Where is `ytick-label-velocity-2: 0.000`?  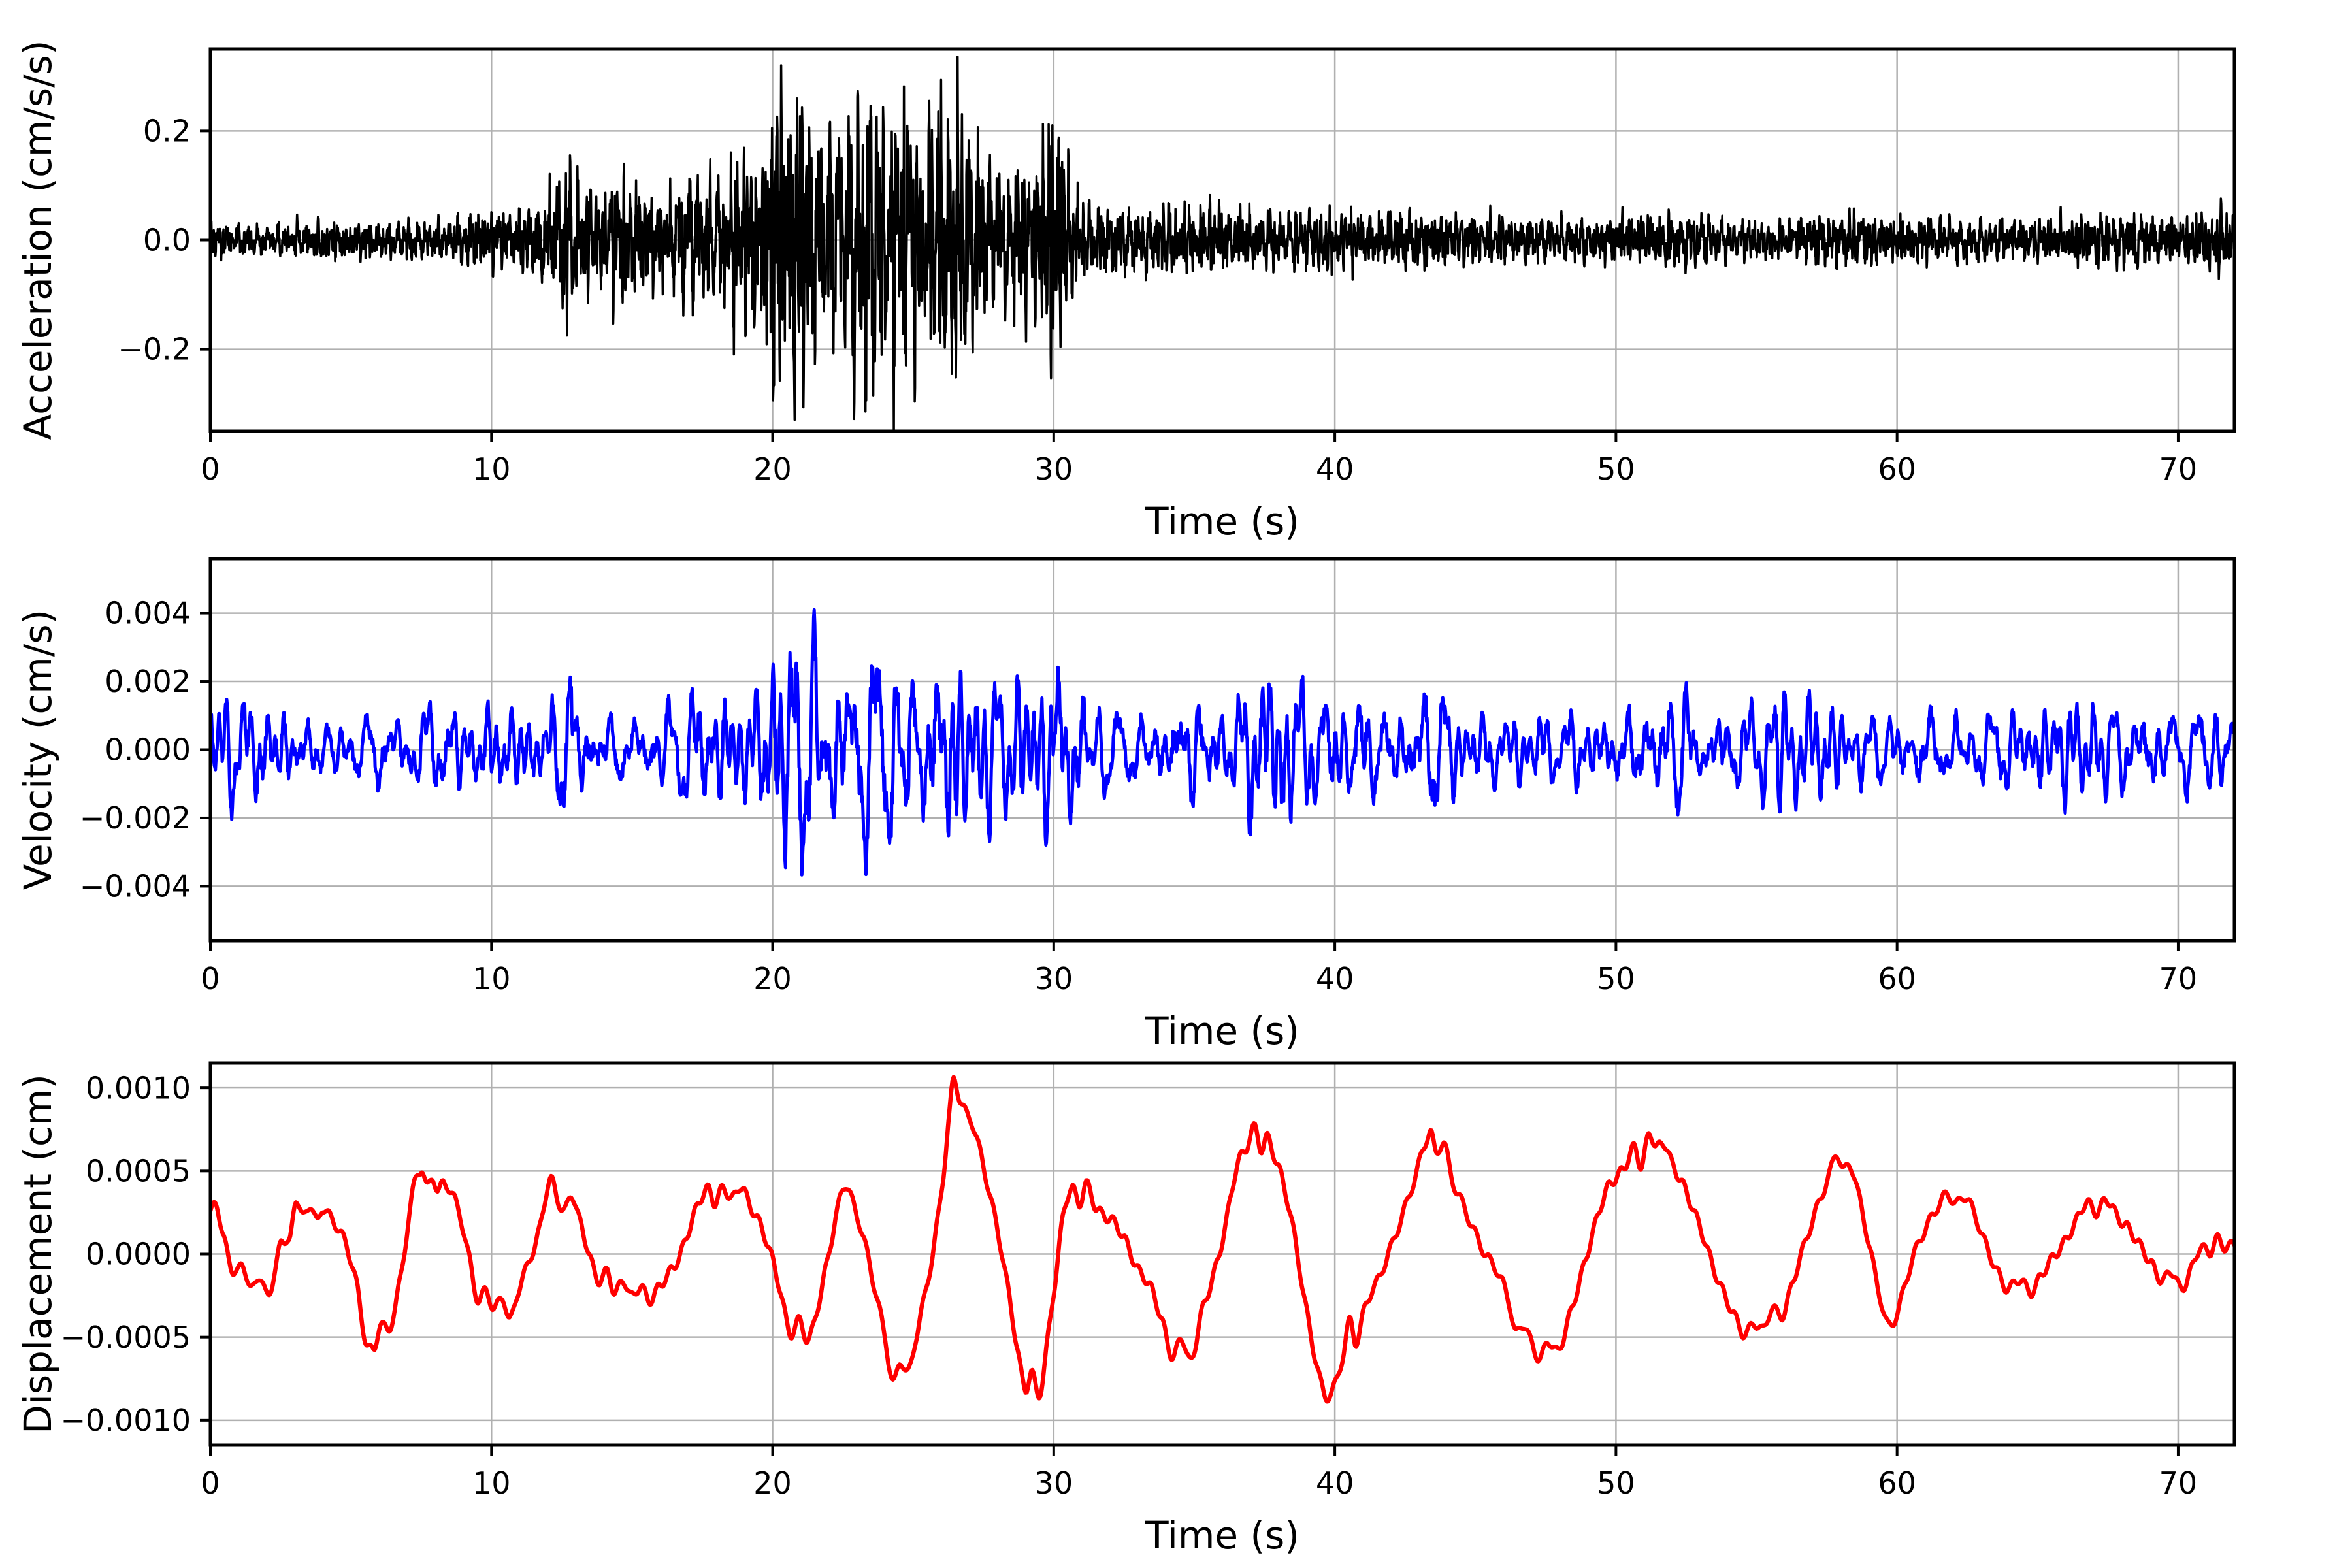 ytick-label-velocity-2: 0.000 is located at coordinates (148, 750).